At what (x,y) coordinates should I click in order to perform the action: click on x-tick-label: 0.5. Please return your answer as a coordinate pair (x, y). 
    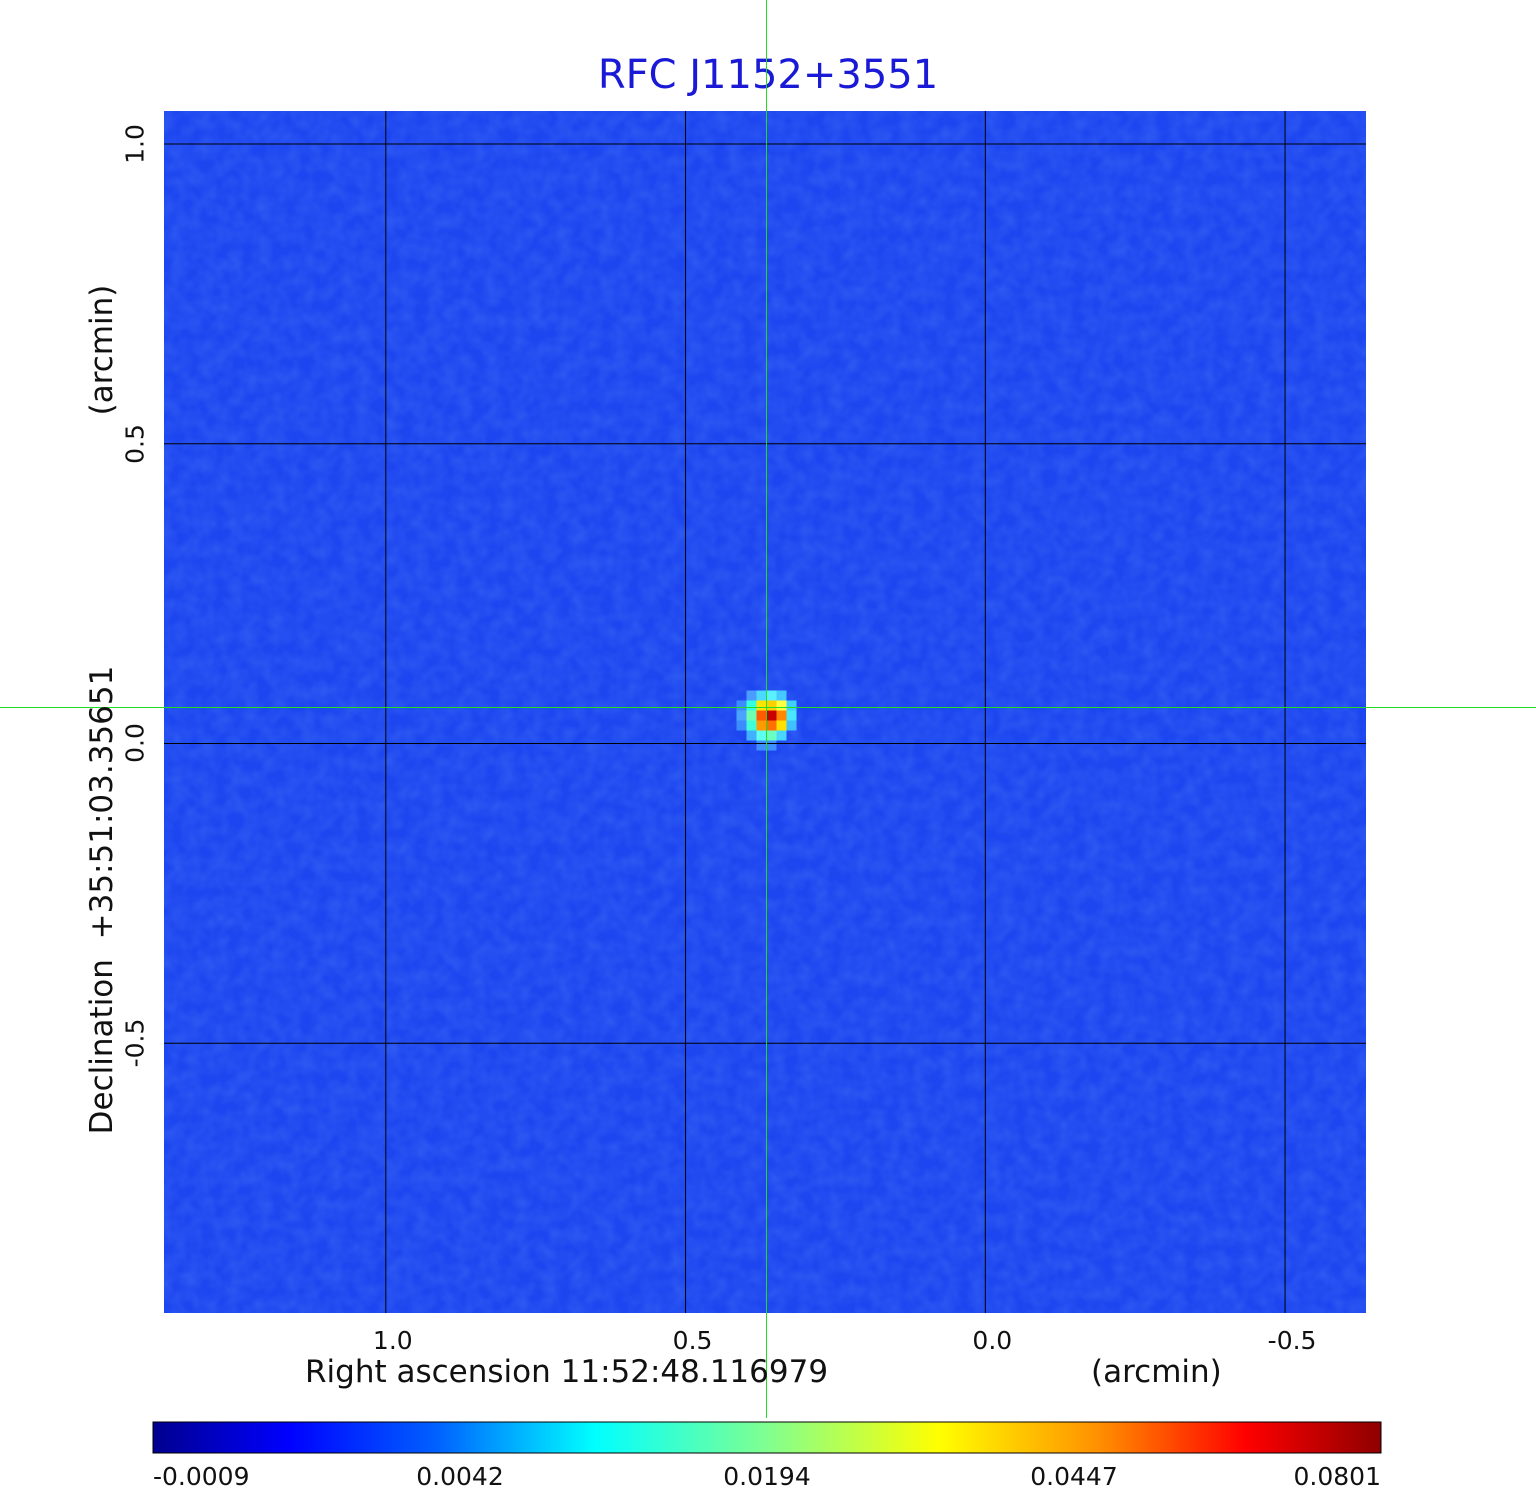
    Looking at the image, I should click on (692, 1340).